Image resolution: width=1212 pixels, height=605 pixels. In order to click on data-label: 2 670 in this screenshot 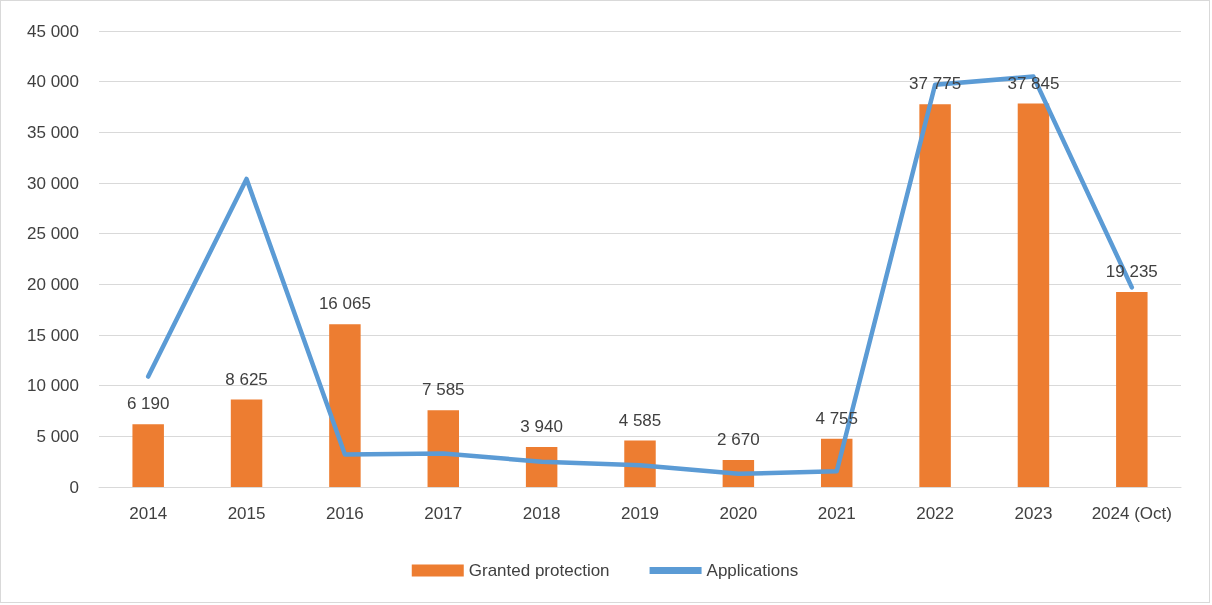, I will do `click(738, 439)`.